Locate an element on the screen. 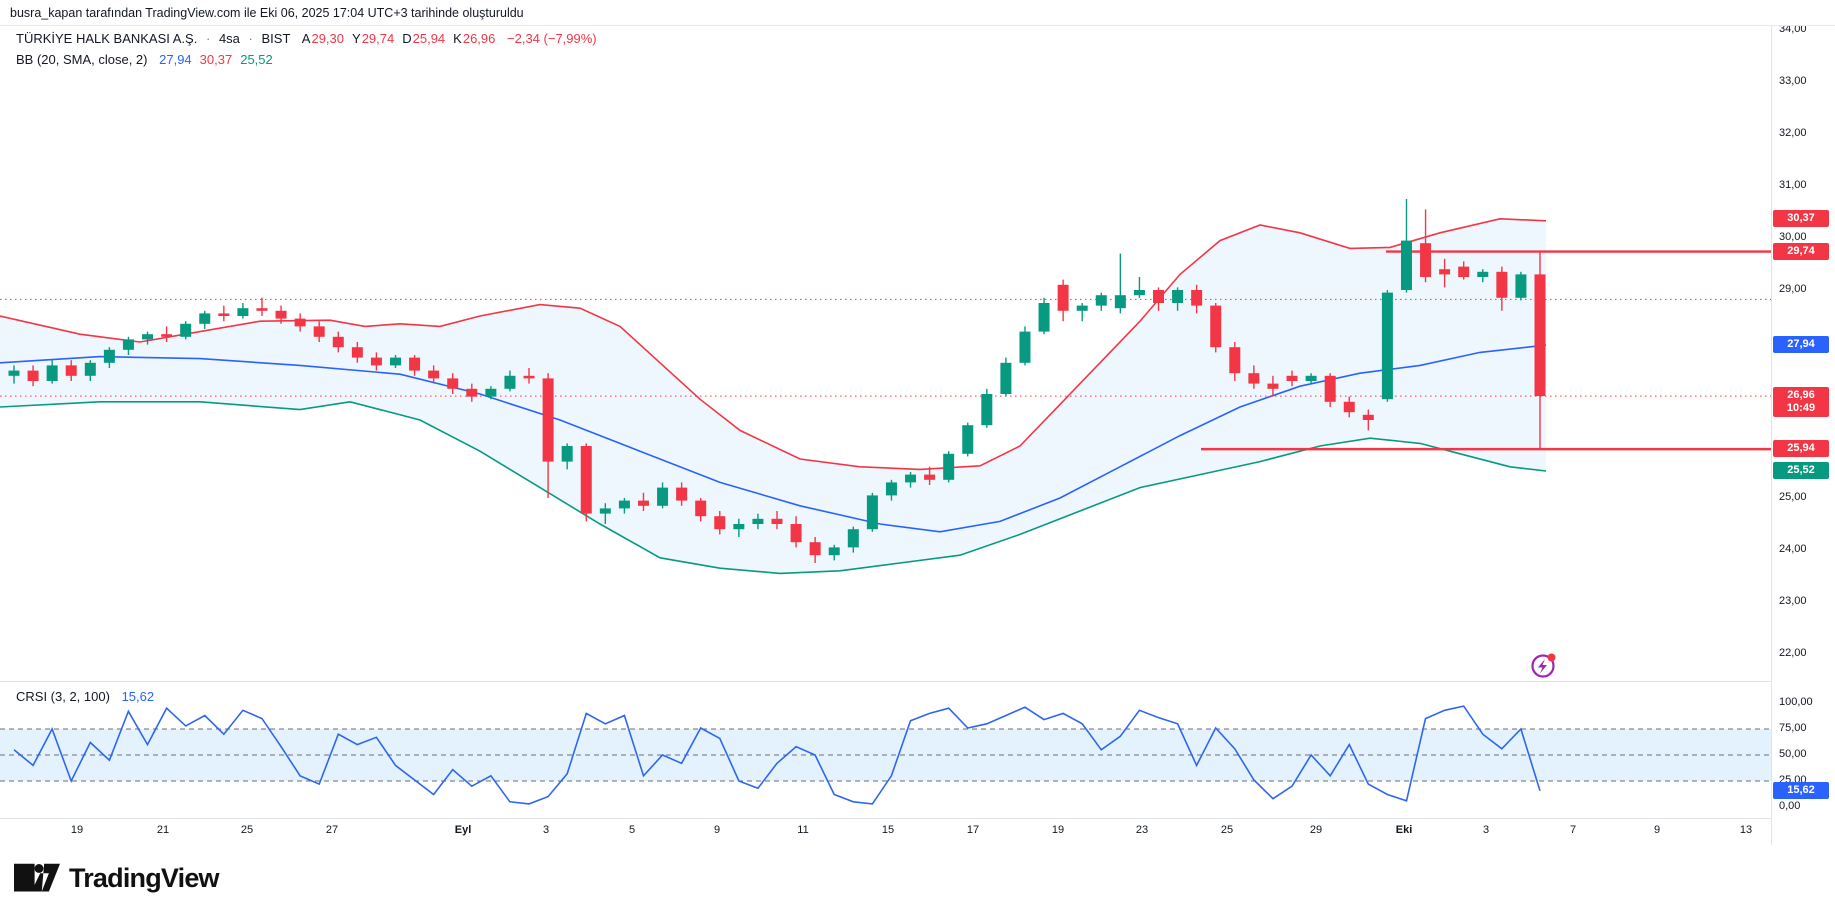 The width and height of the screenshot is (1835, 909). crsi-legend: CRSI (3, 2, 100) 15,62 is located at coordinates (85, 696).